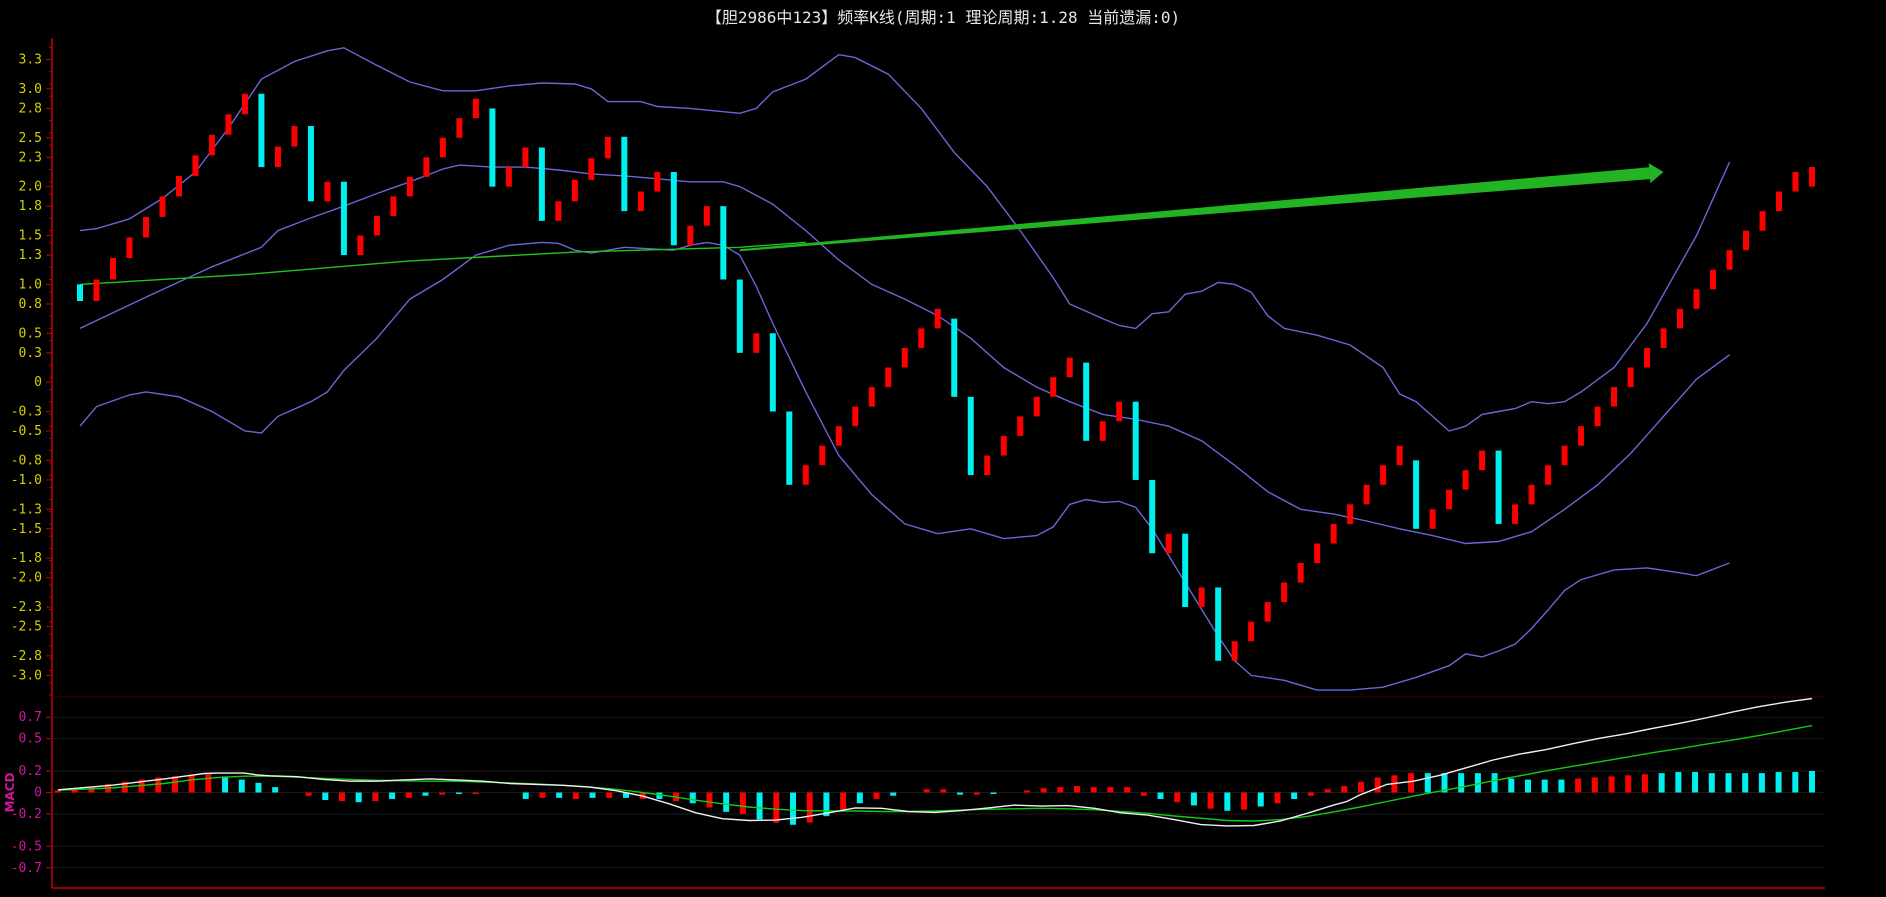 Image resolution: width=1886 pixels, height=897 pixels. Describe the element at coordinates (442, 263) in the screenshot. I see `long-ma-line` at that location.